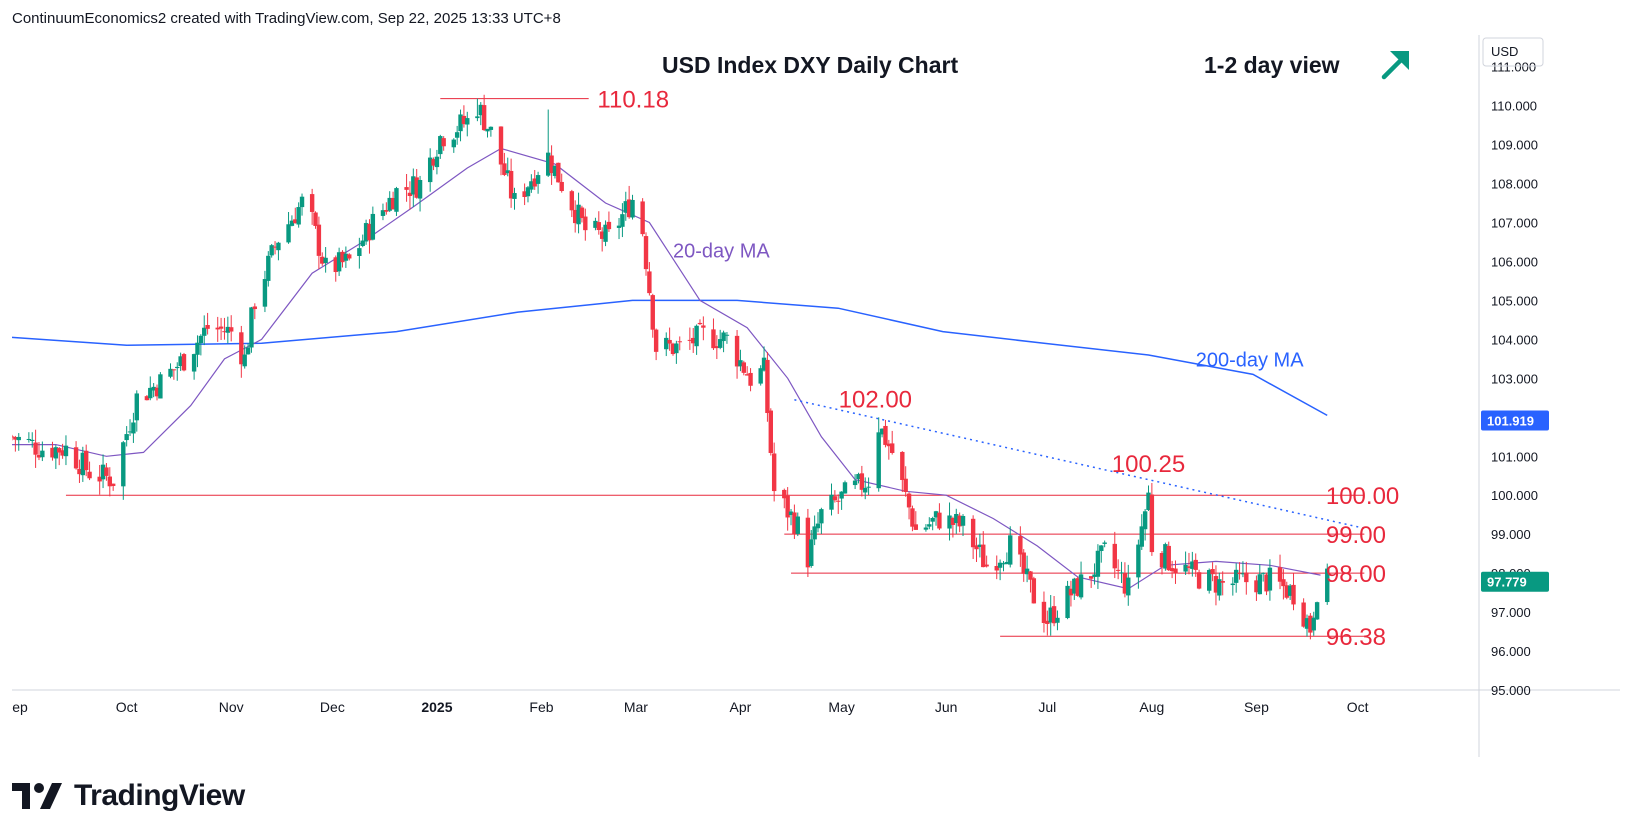 The height and width of the screenshot is (828, 1632). I want to click on price-tag: 97.779, so click(1515, 581).